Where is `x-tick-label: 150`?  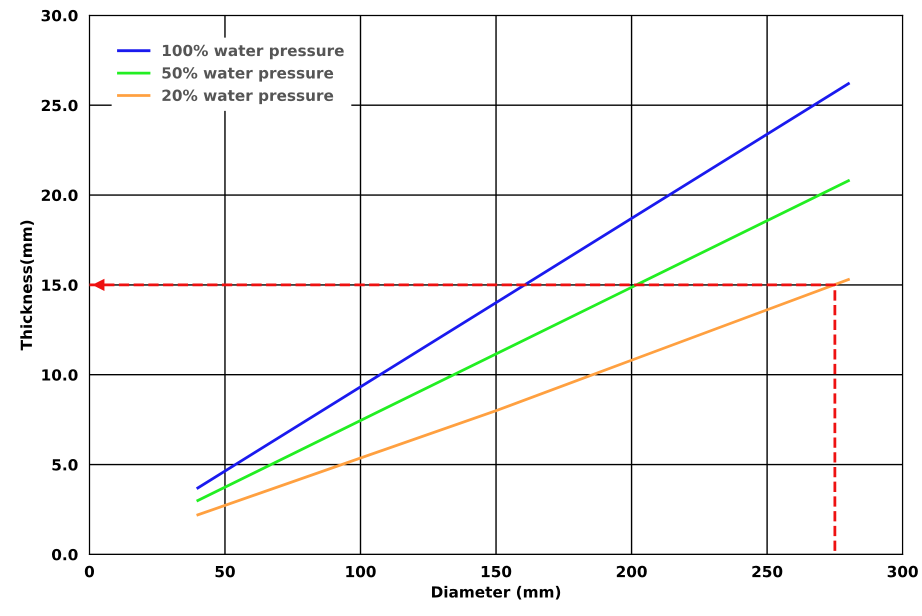 x-tick-label: 150 is located at coordinates (497, 572).